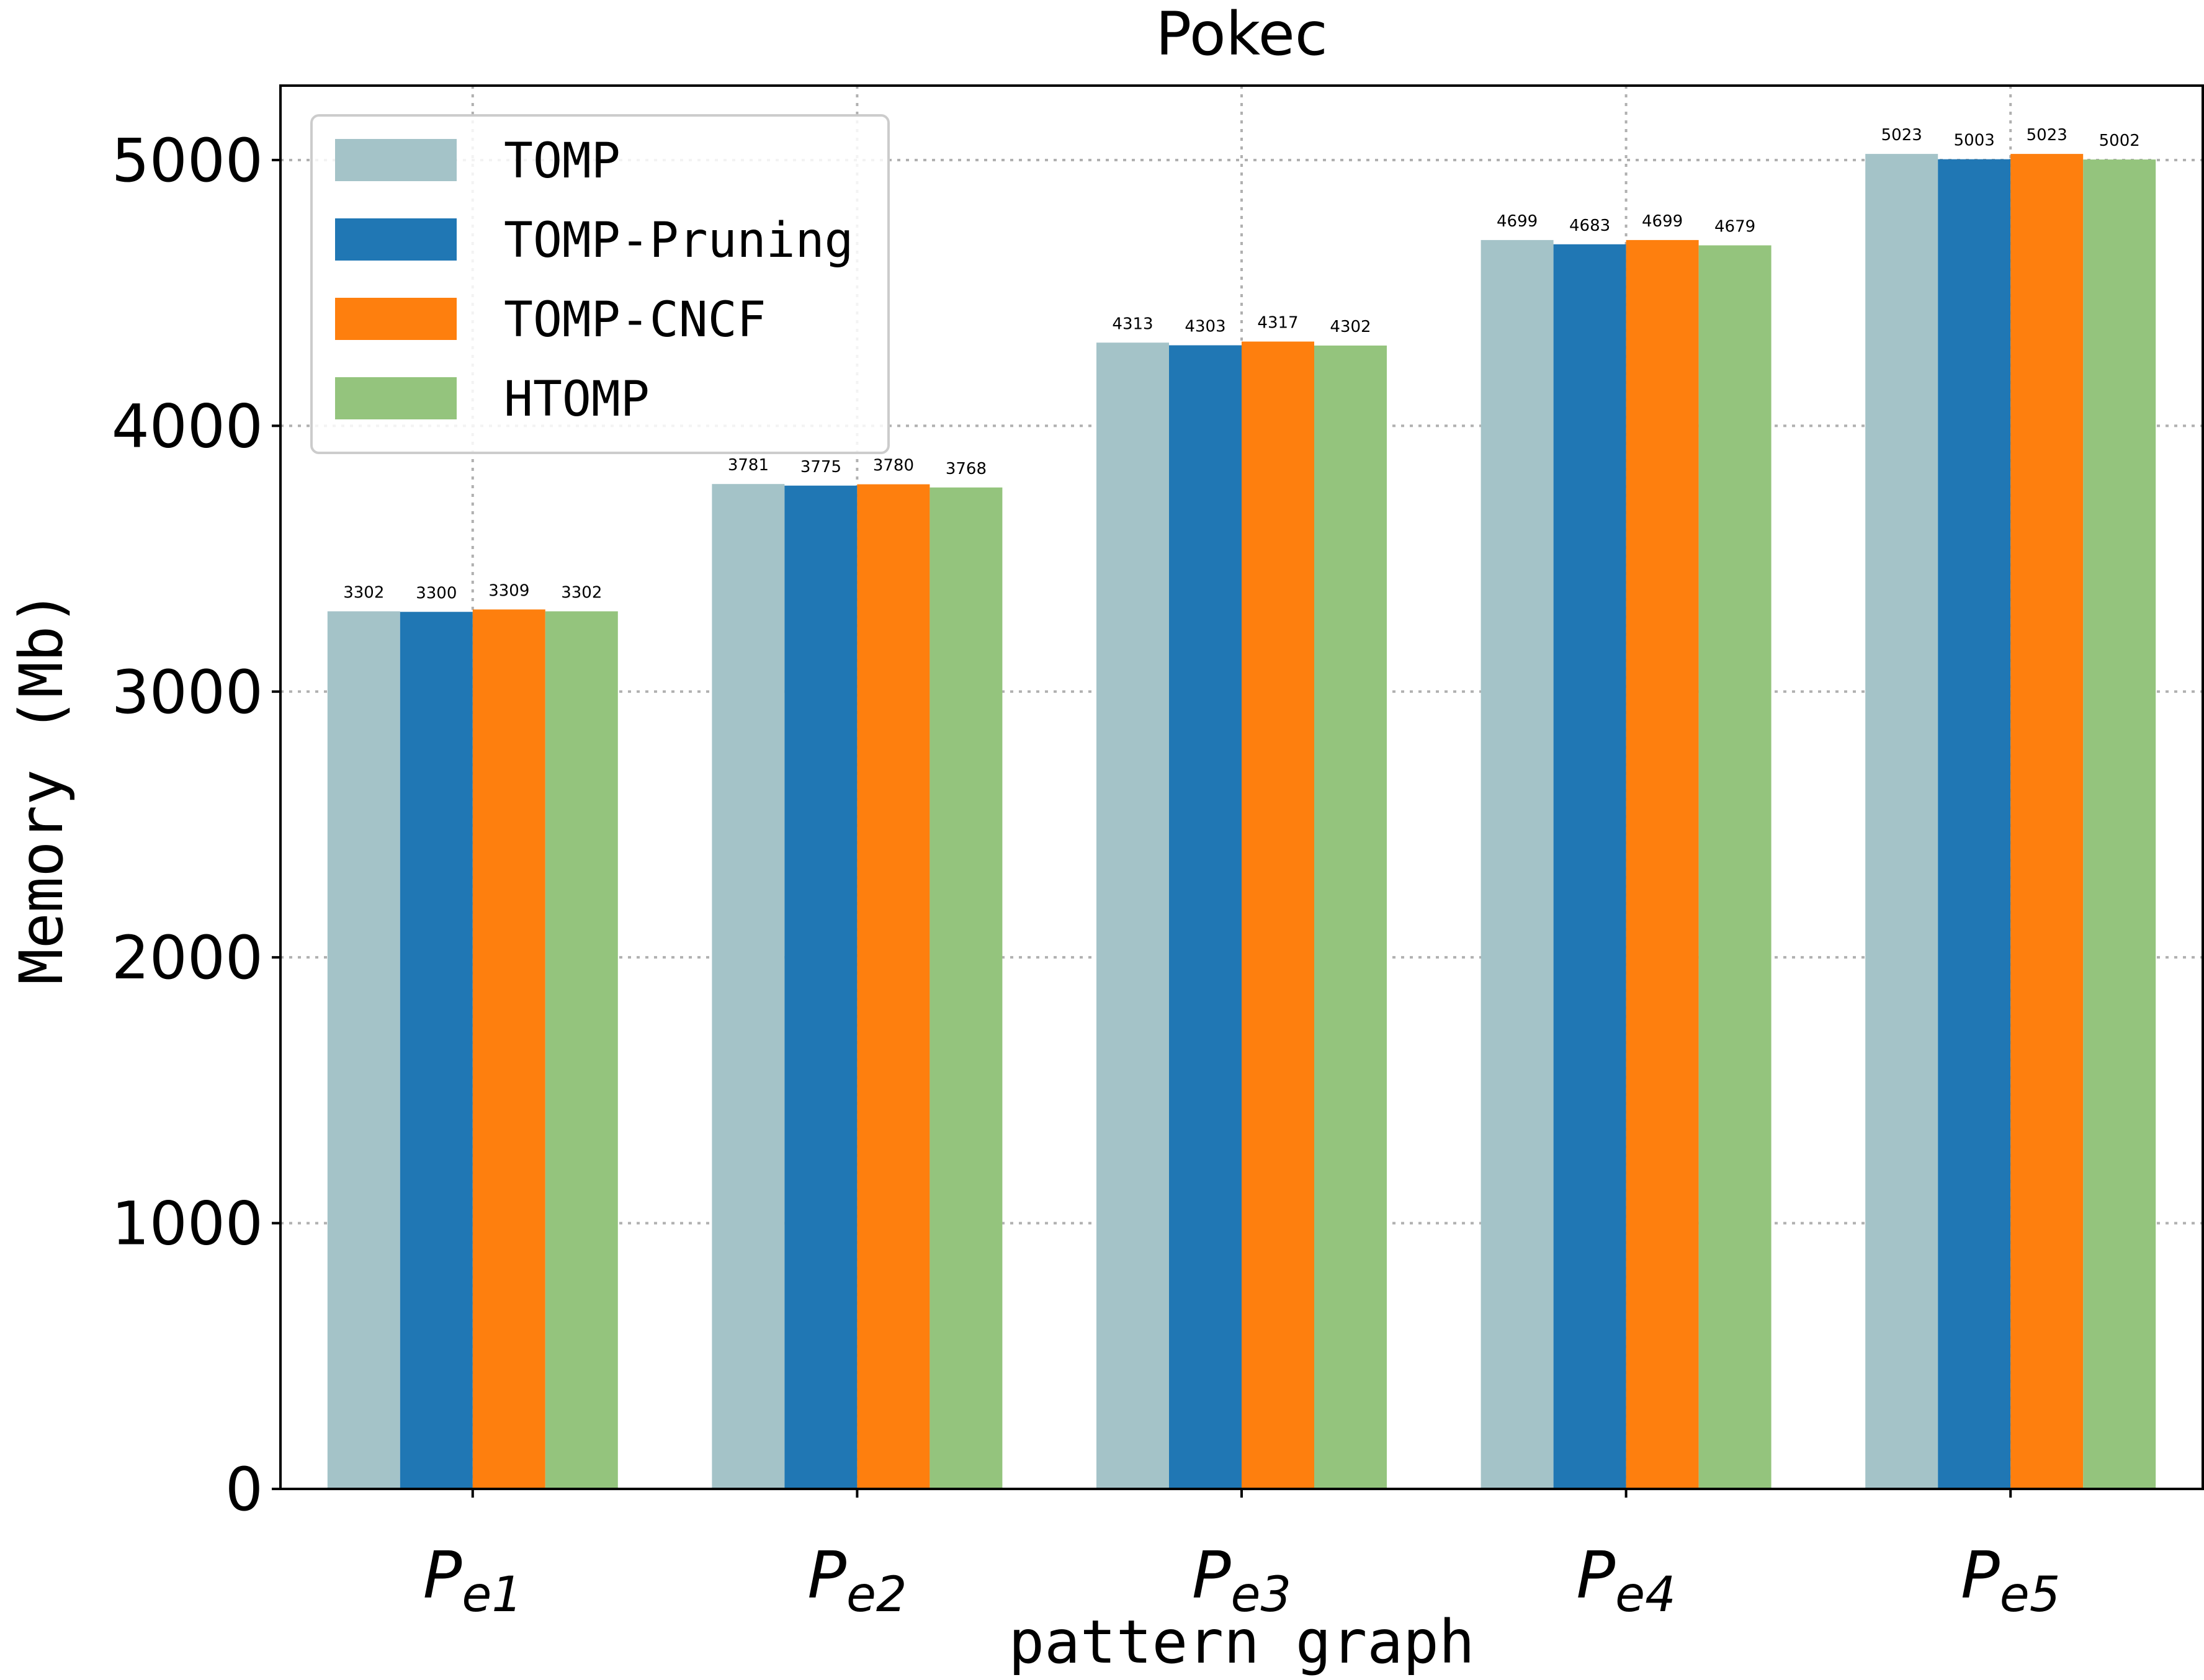 The height and width of the screenshot is (1680, 2204). What do you see at coordinates (187, 692) in the screenshot?
I see `y-tick-label: 3000` at bounding box center [187, 692].